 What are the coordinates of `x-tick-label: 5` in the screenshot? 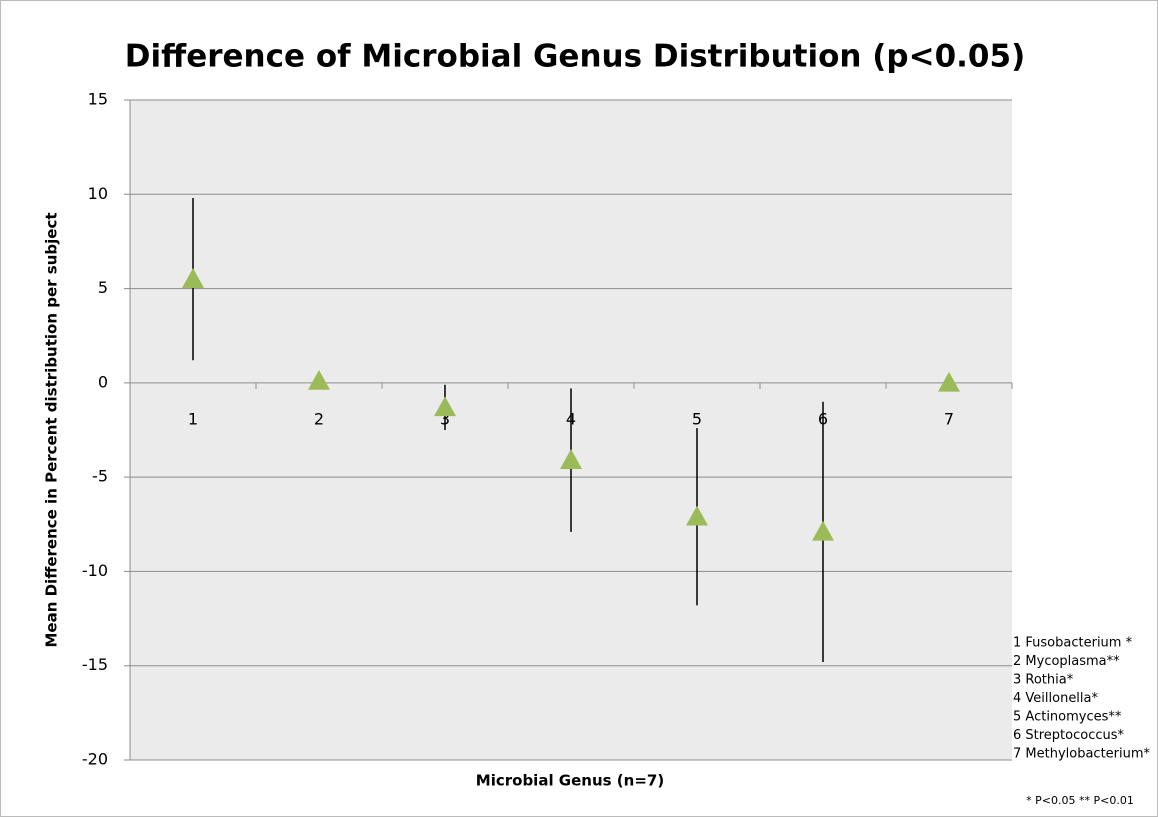 It's located at (697, 418).